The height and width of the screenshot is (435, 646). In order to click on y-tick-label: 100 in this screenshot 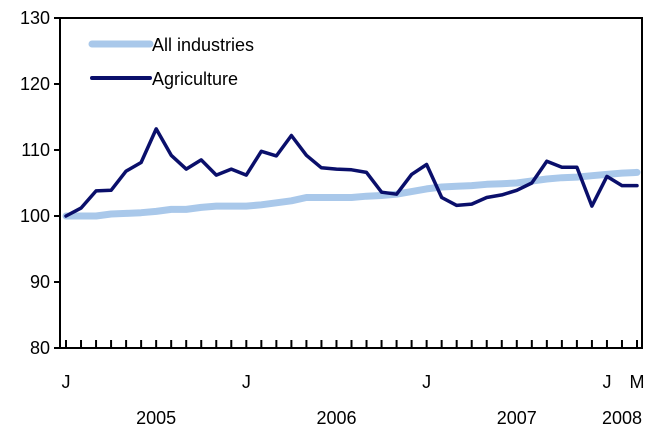, I will do `click(35, 216)`.